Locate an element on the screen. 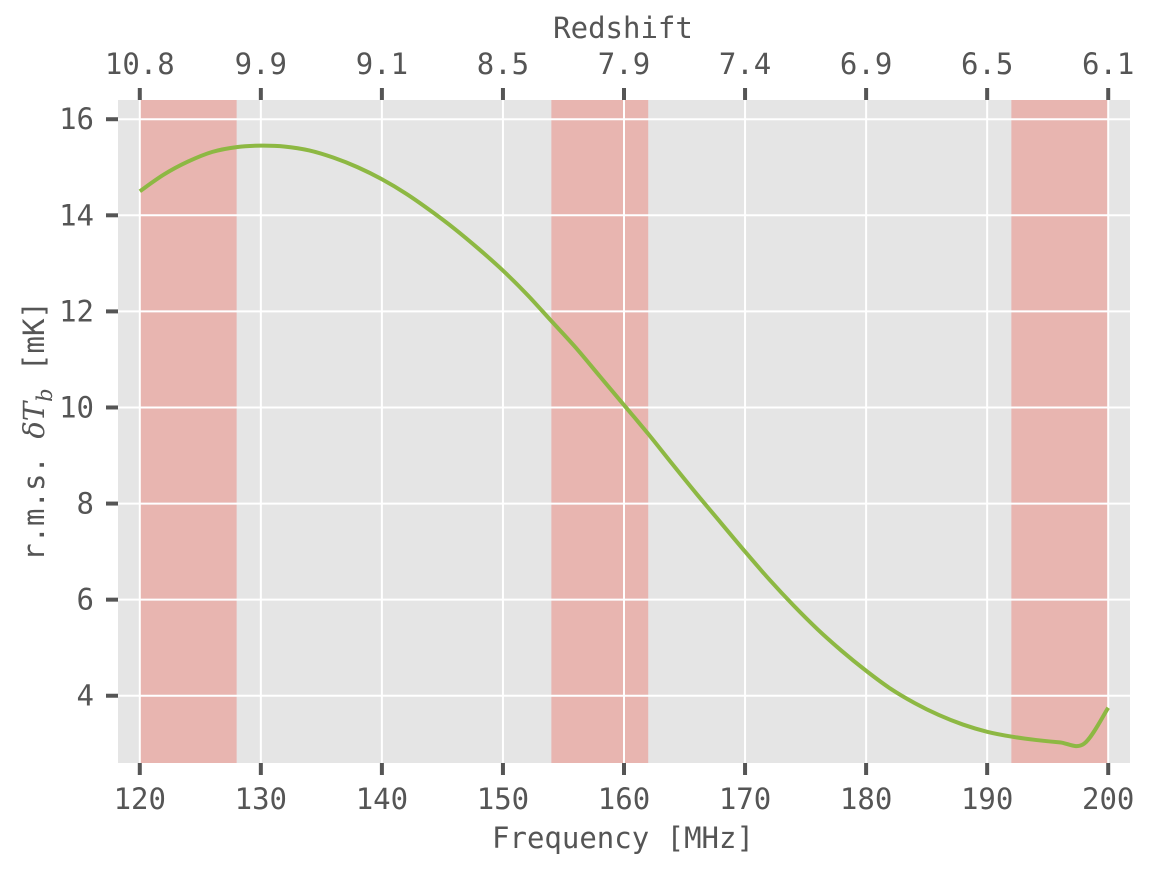 This screenshot has width=1153, height=870. y-tick-label: 4 is located at coordinates (85, 696).